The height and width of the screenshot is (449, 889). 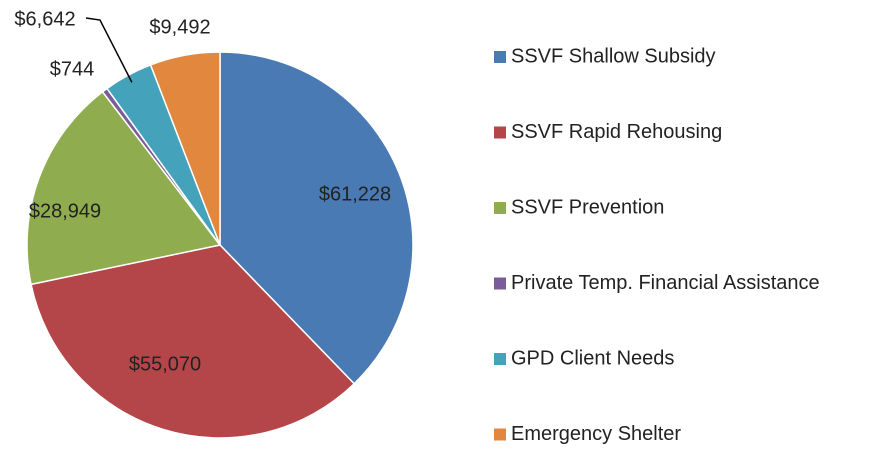 I want to click on legend-label: Private Temp. Financial Assistance, so click(x=665, y=283).